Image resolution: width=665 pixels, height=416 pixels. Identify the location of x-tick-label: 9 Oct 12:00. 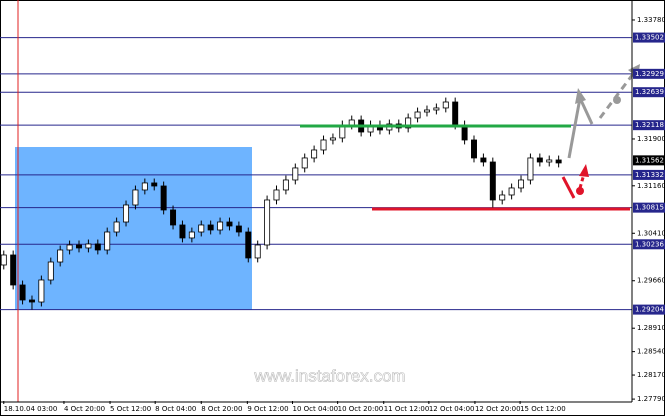
(267, 409).